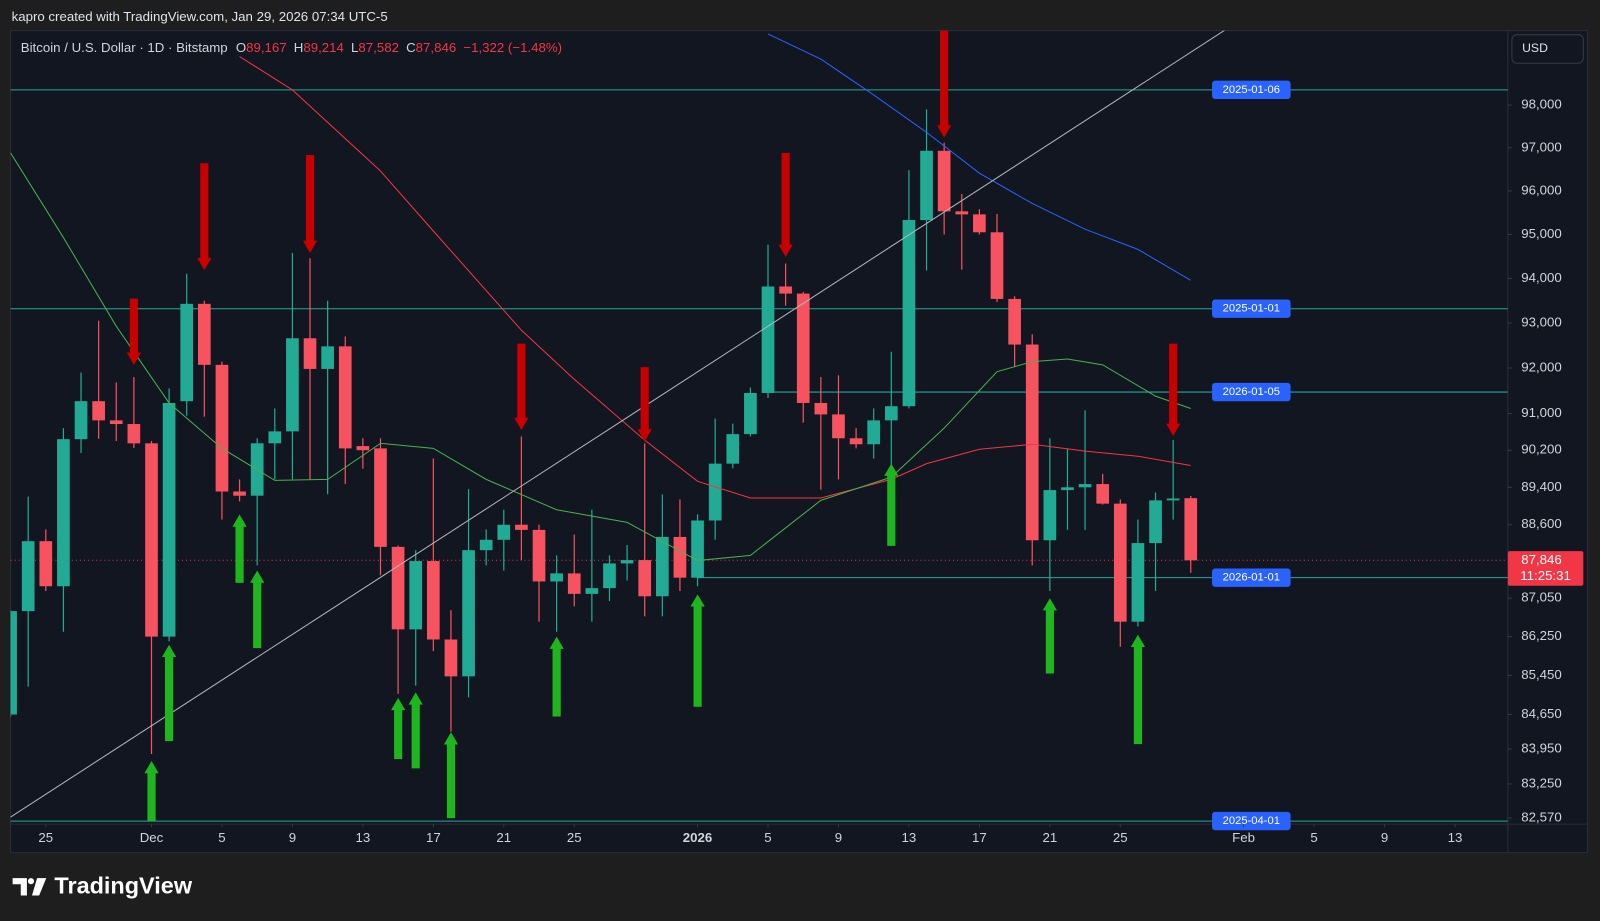 This screenshot has height=921, width=1600. Describe the element at coordinates (697, 837) in the screenshot. I see `x-tick-label: 2026` at that location.